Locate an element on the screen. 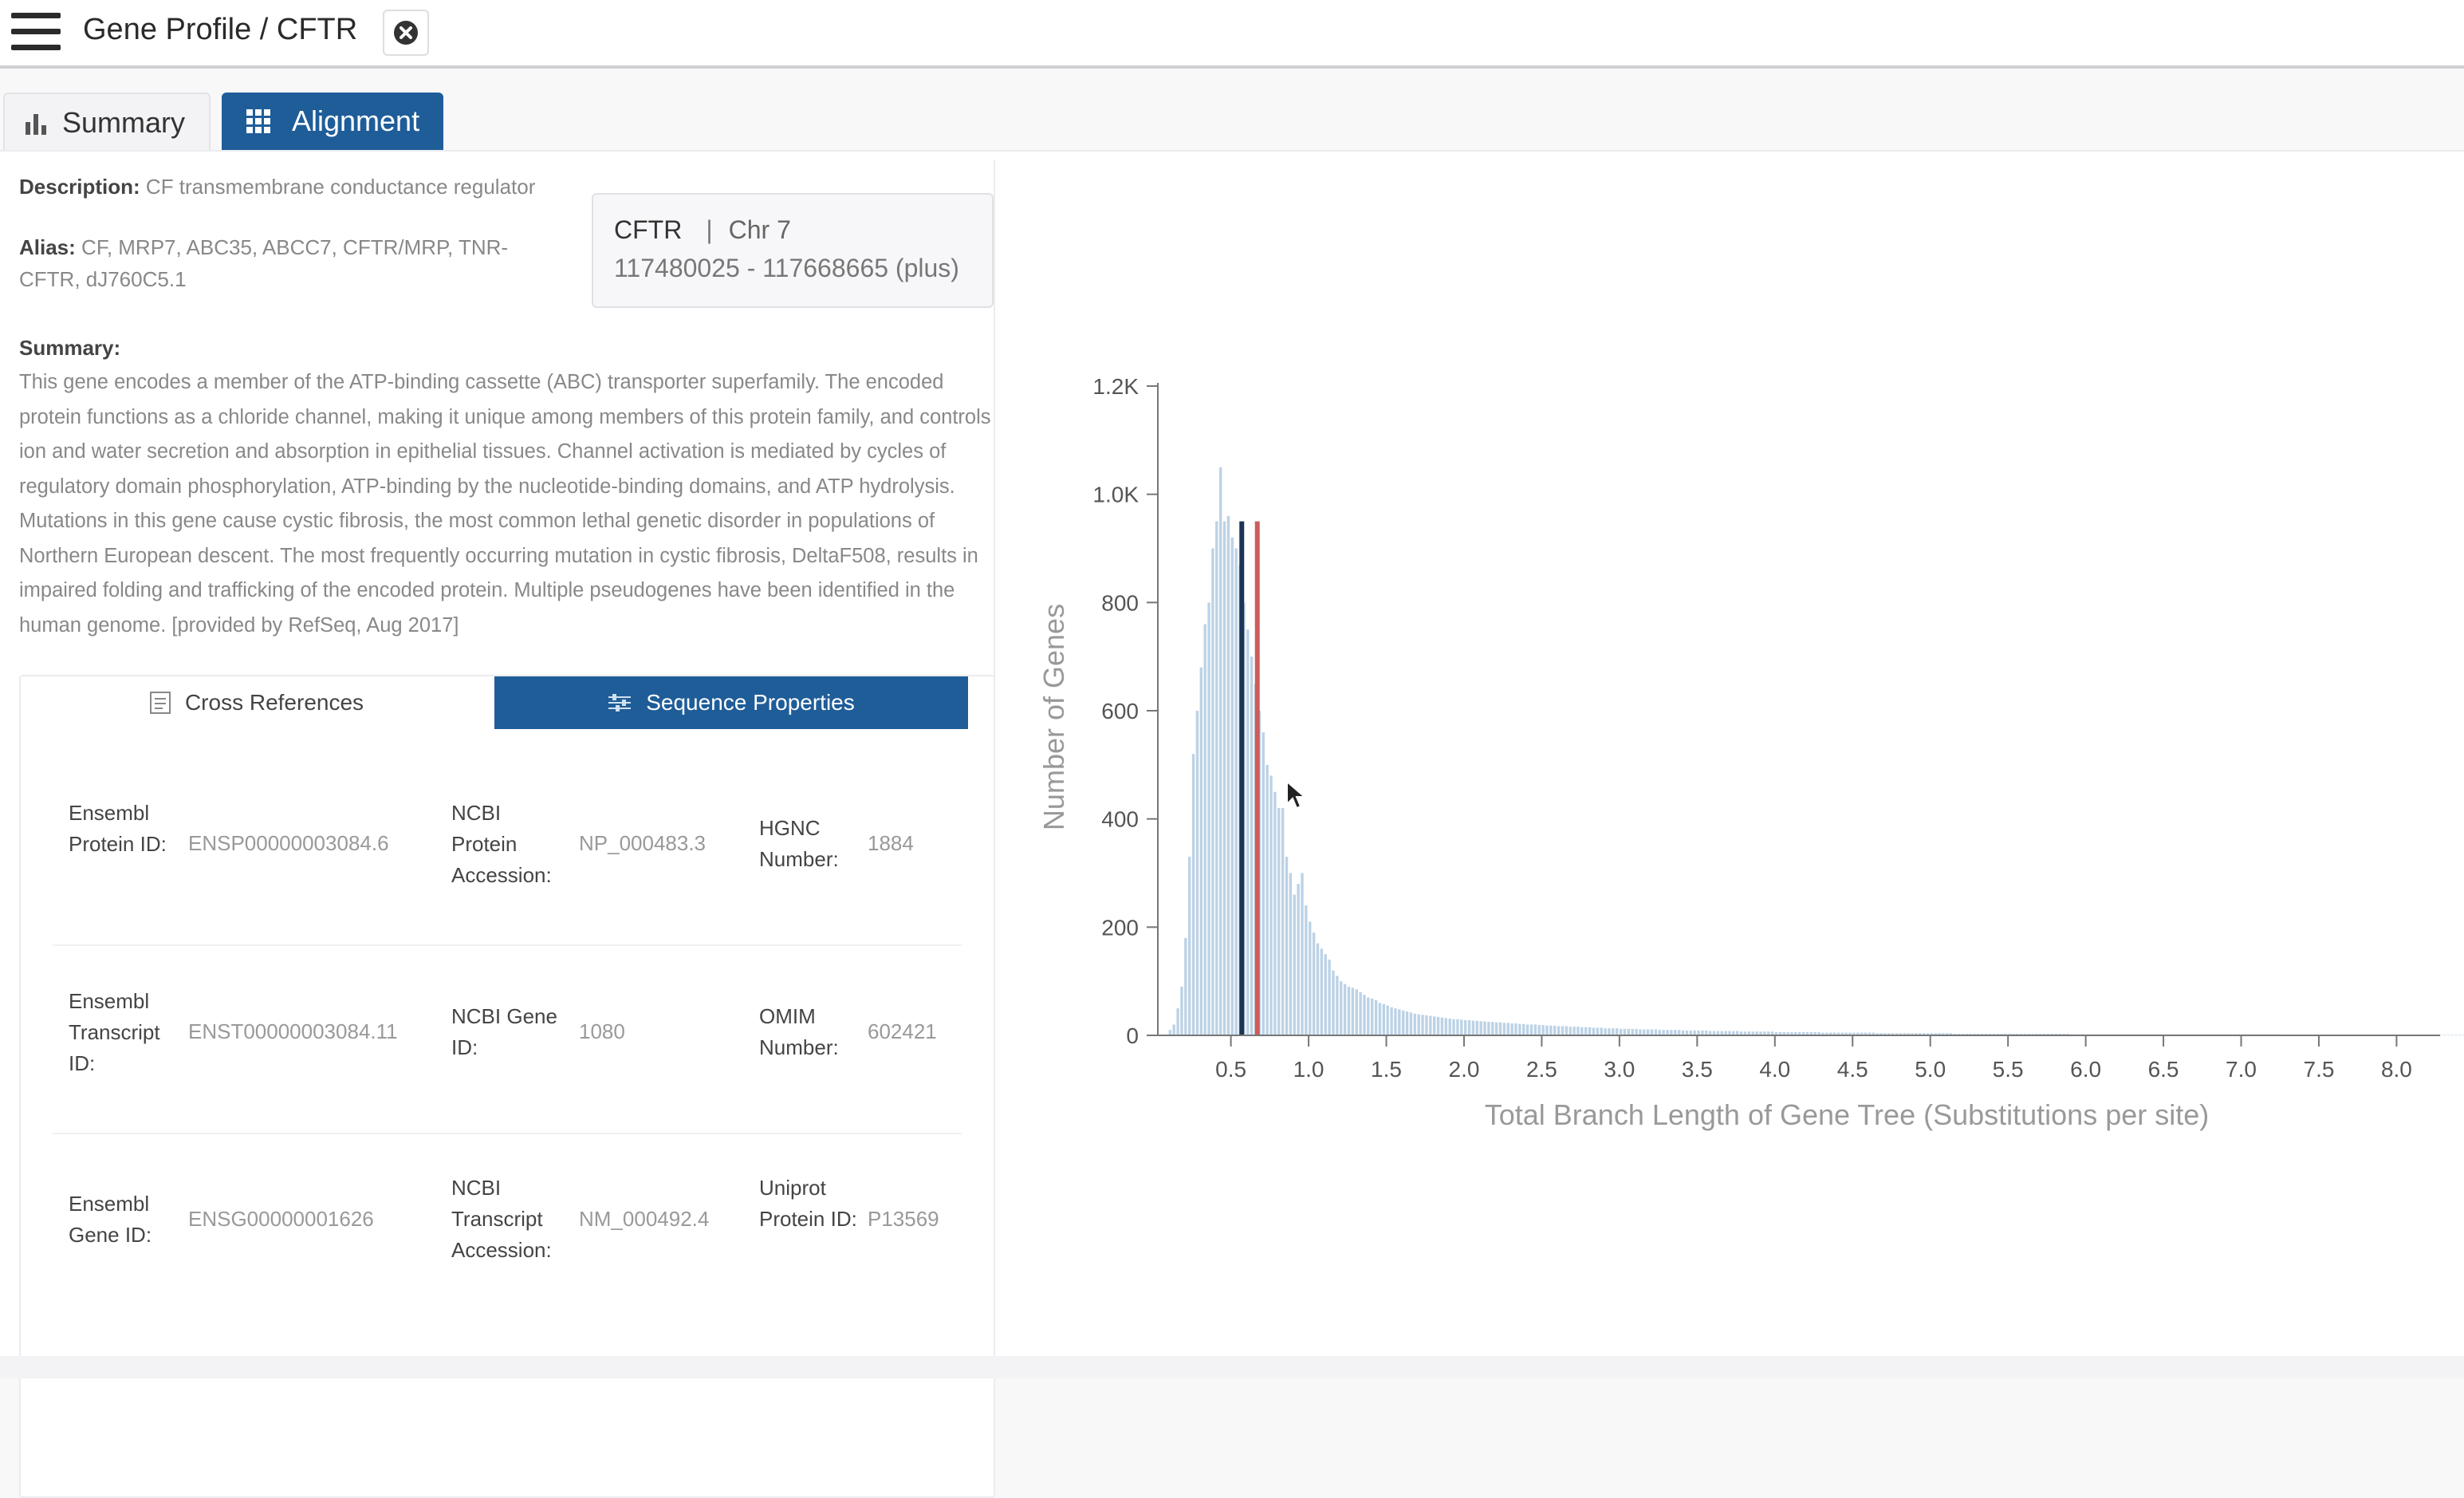  summary-label: Summary: is located at coordinates (70, 348).